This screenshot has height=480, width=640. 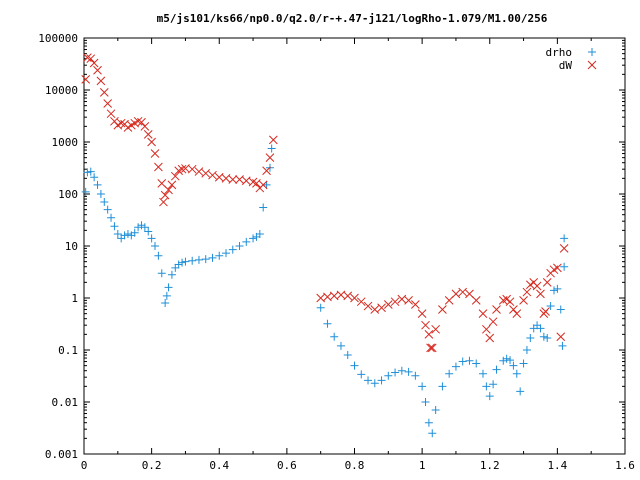 What do you see at coordinates (625, 465) in the screenshot?
I see `x-tick-label: 1.6` at bounding box center [625, 465].